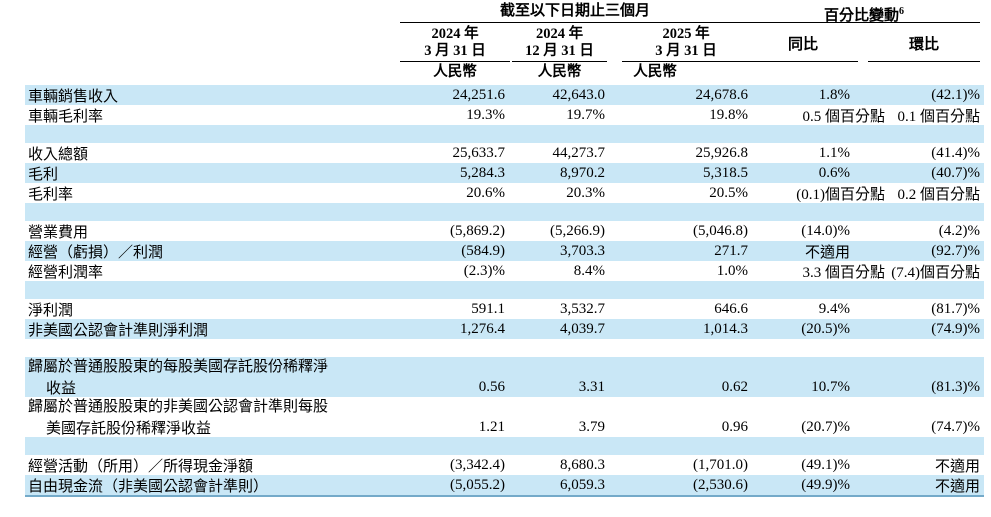 The width and height of the screenshot is (991, 517). Describe the element at coordinates (830, 387) in the screenshot. I see `cell-yoy: 10.7%` at that location.